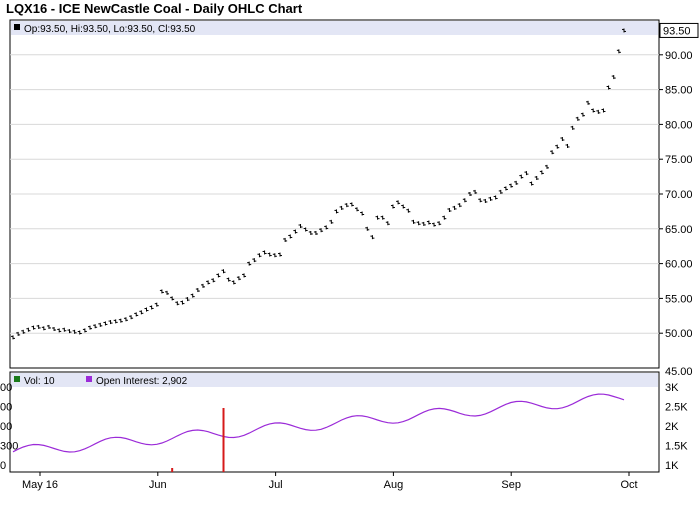 The height and width of the screenshot is (512, 700). What do you see at coordinates (676, 408) in the screenshot?
I see `oi-tick-label: 2.5K` at bounding box center [676, 408].